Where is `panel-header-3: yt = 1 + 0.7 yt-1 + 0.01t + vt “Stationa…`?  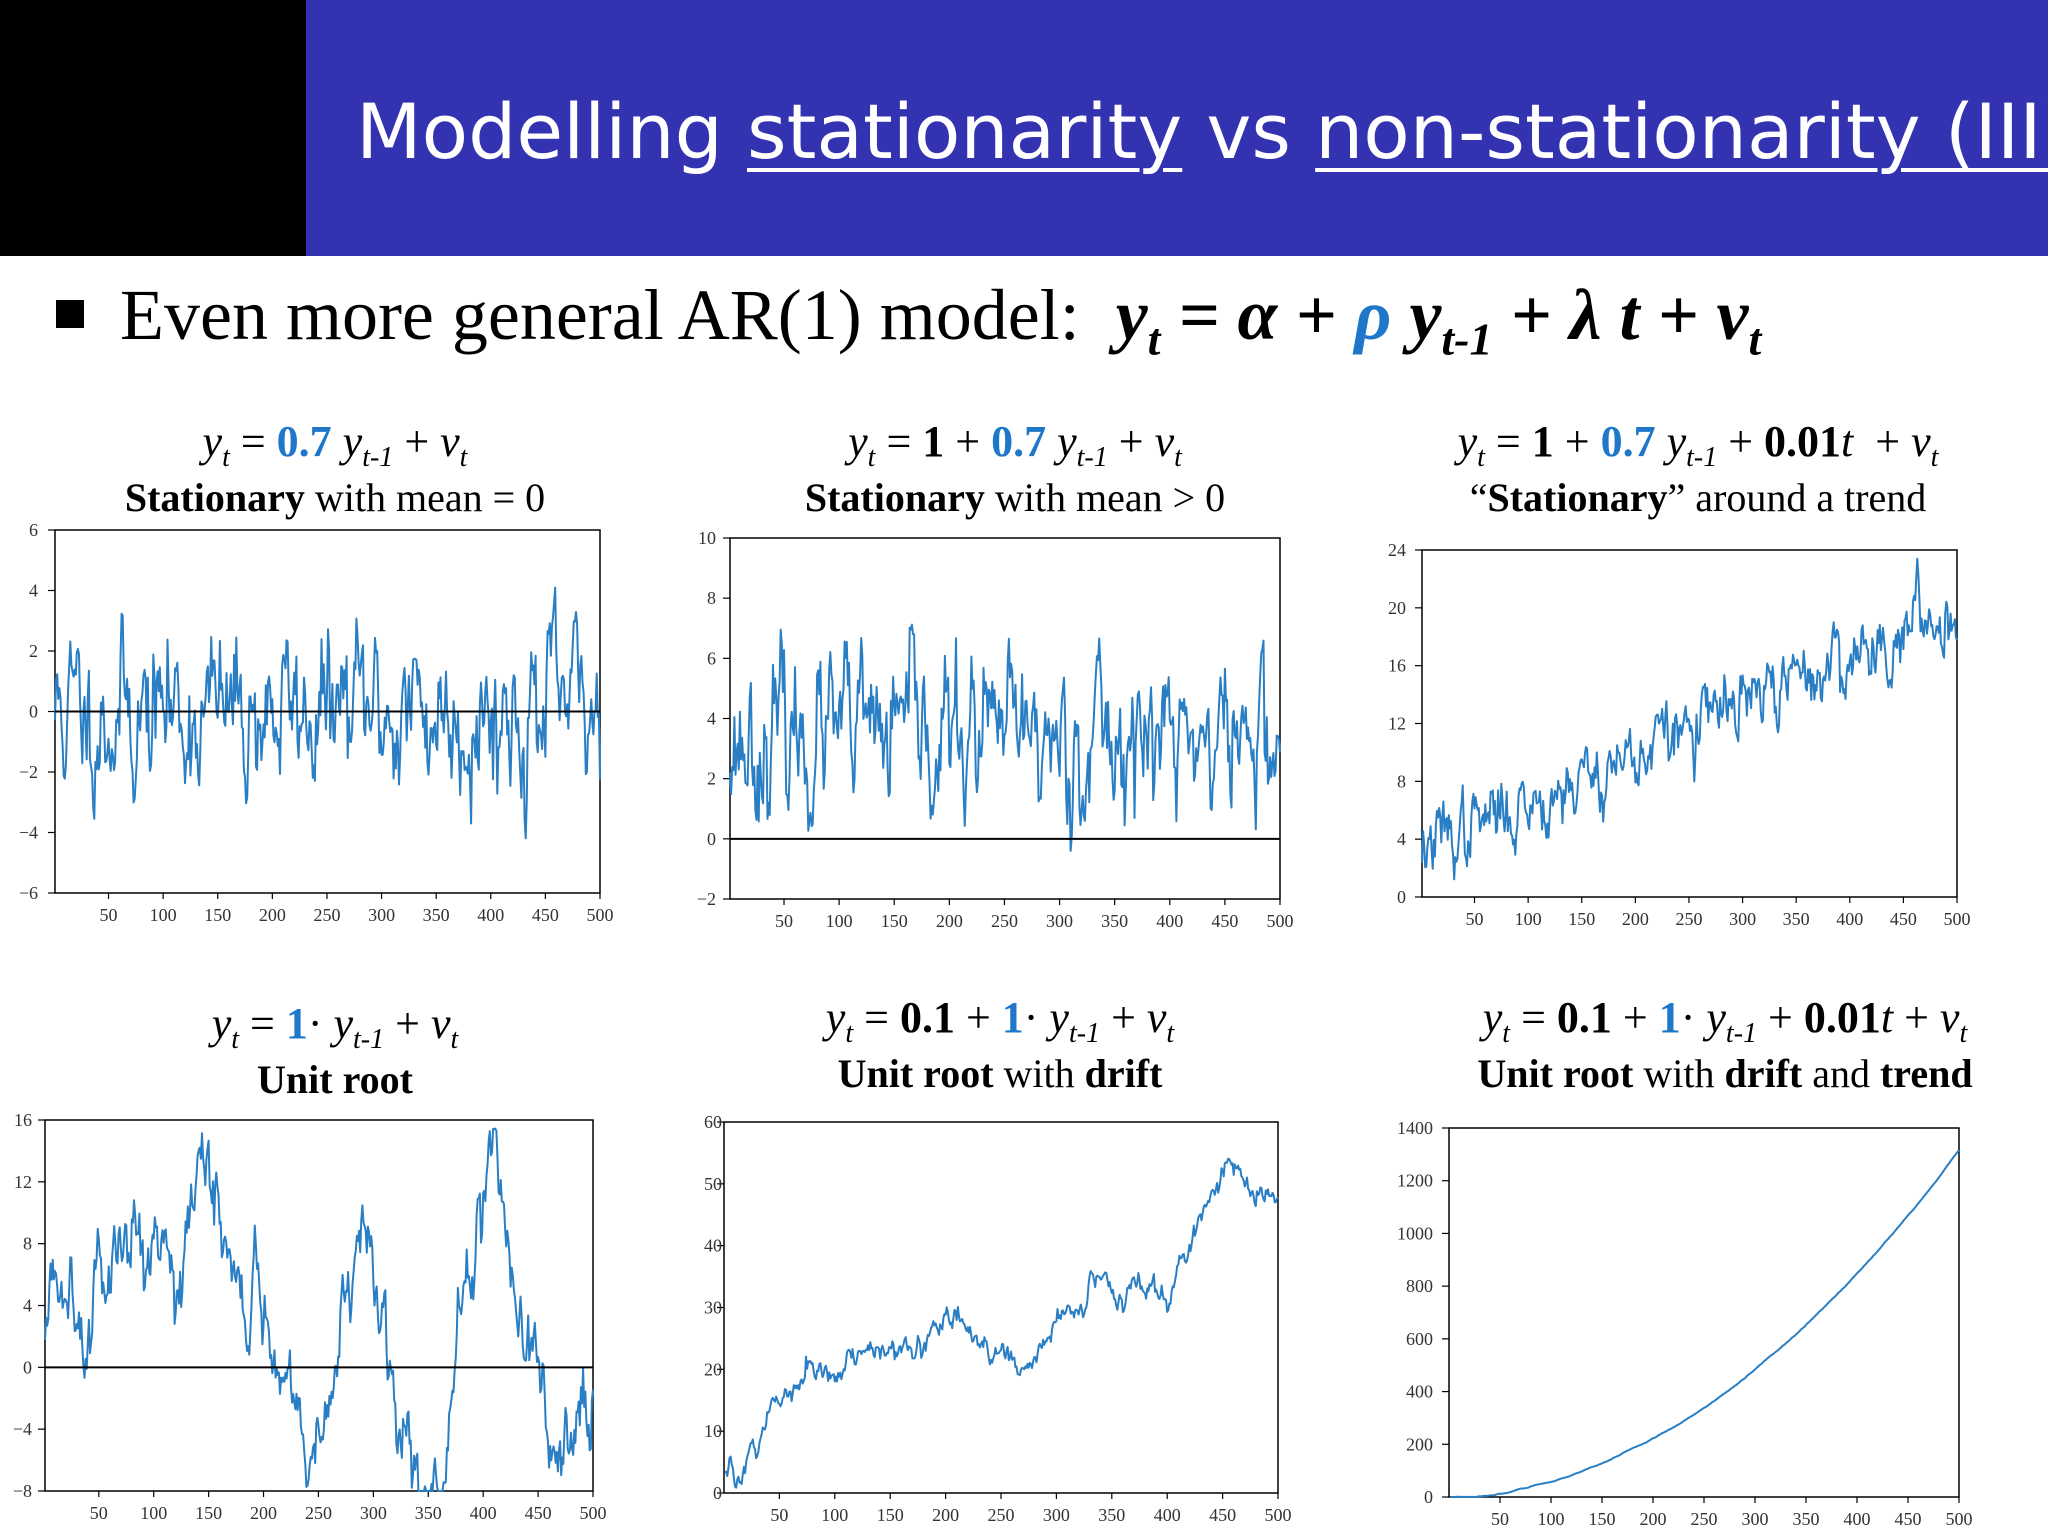
panel-header-3: yt = 1 + 0.7 yt-1 + 0.01t + vt “Stationa… is located at coordinates (1698, 468).